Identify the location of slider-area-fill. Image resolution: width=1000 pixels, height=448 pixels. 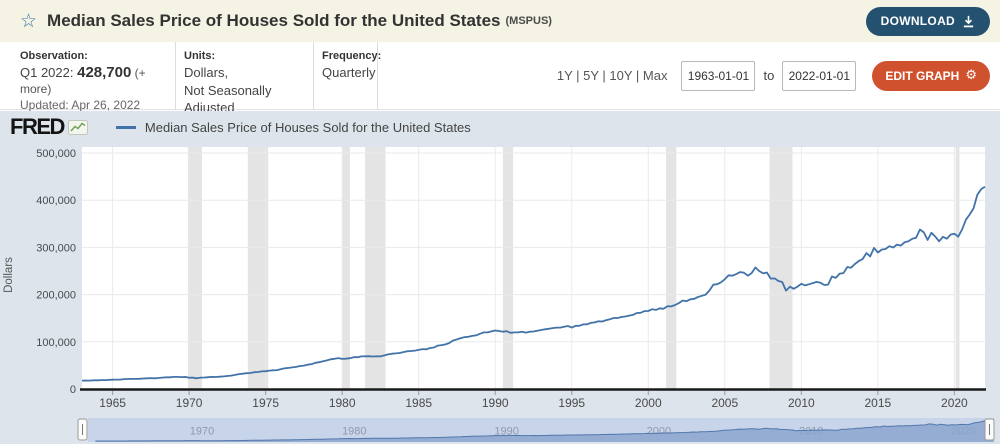
(544, 430).